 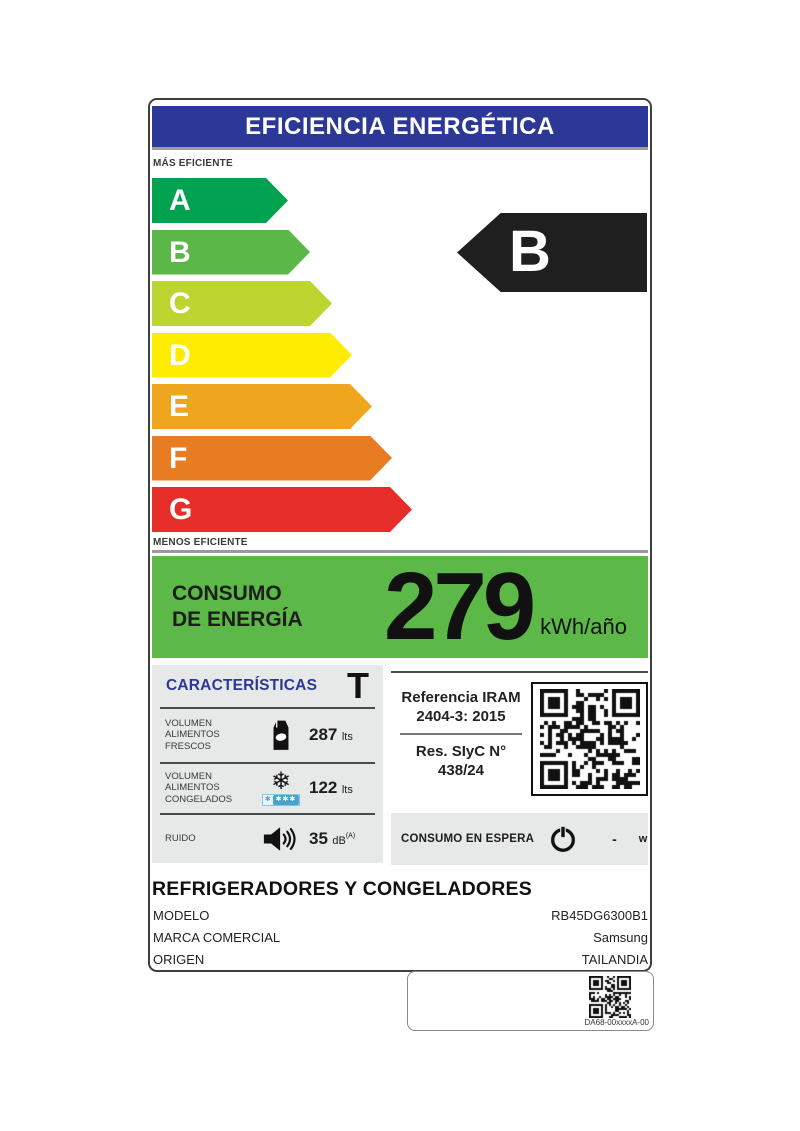 I want to click on product-row-origen: ORIGEN TAILANDIA, so click(x=400, y=959).